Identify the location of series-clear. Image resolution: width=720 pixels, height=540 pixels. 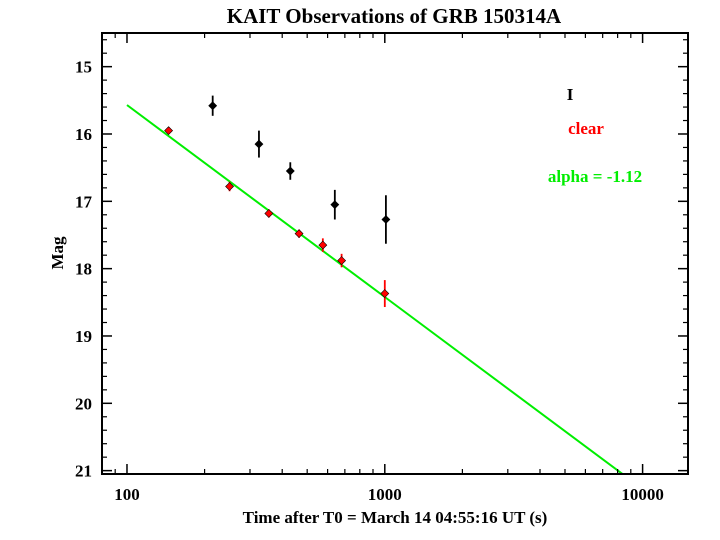
(277, 217).